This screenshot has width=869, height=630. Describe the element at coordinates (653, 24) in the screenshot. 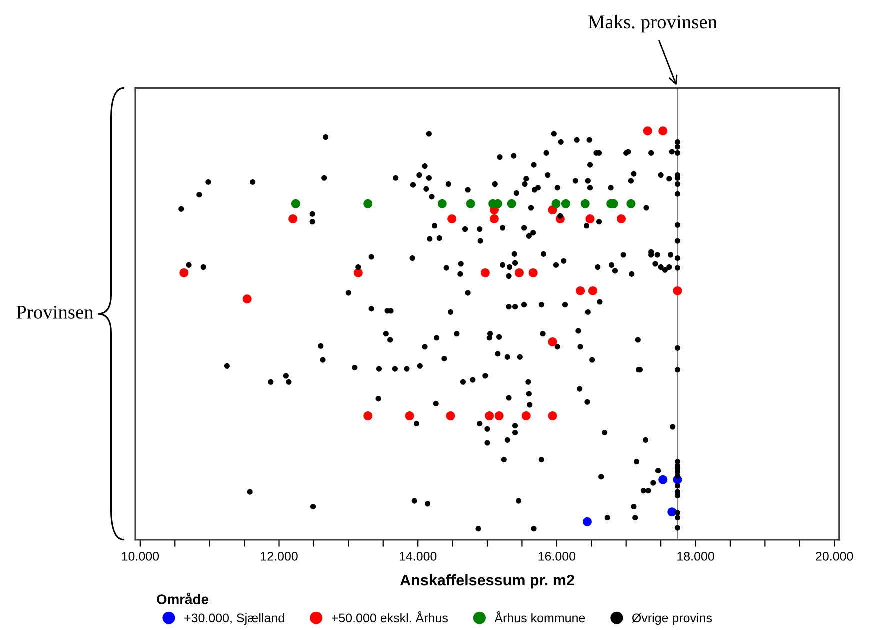

I see `ref-line-label: Maks. provinsen` at that location.